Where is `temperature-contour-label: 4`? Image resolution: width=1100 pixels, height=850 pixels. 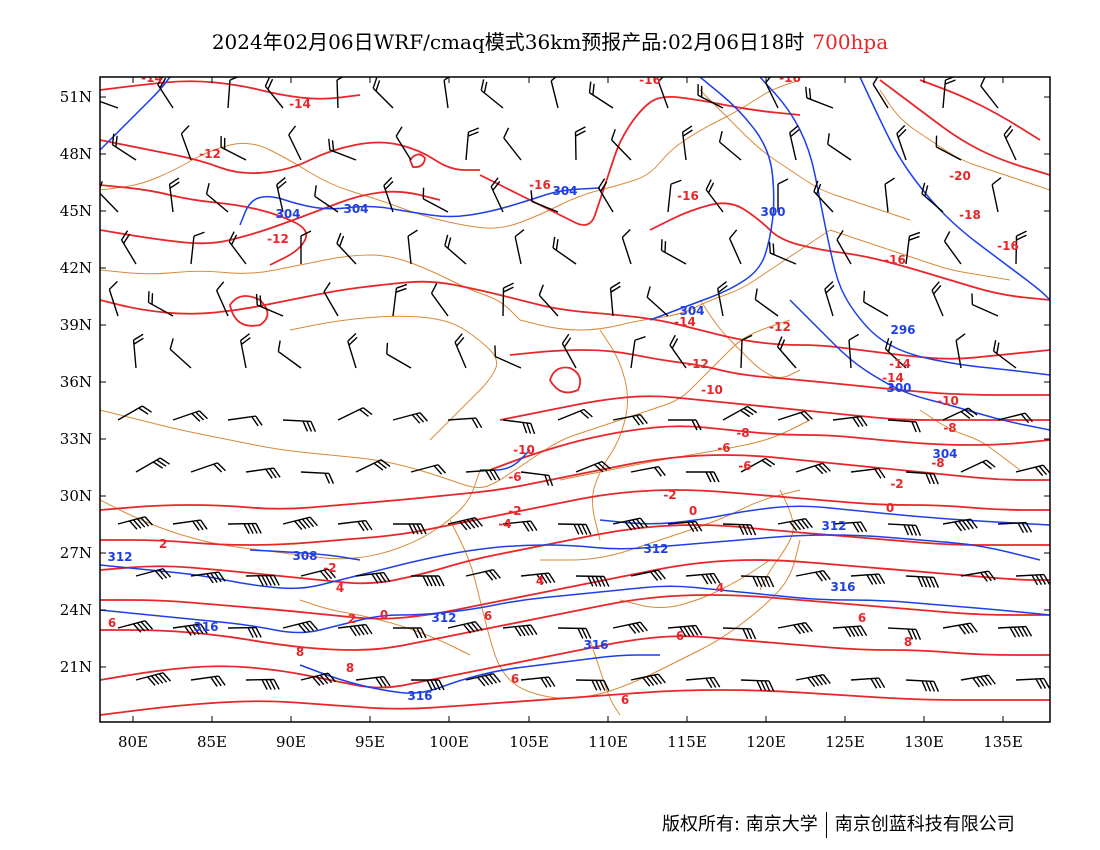
temperature-contour-label: 4 is located at coordinates (540, 581).